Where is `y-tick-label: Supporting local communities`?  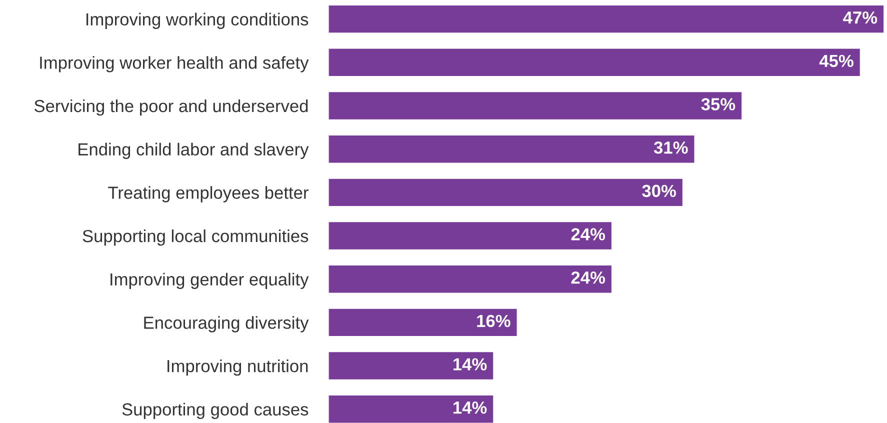 y-tick-label: Supporting local communities is located at coordinates (195, 237).